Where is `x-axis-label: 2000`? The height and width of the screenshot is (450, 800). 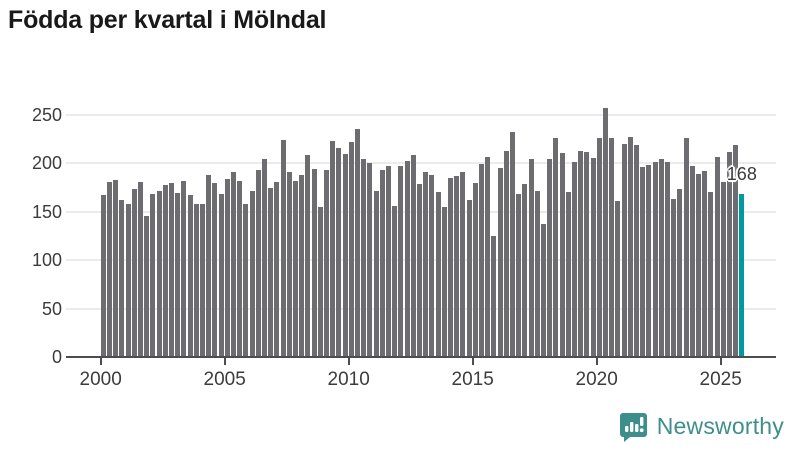
x-axis-label: 2000 is located at coordinates (100, 379).